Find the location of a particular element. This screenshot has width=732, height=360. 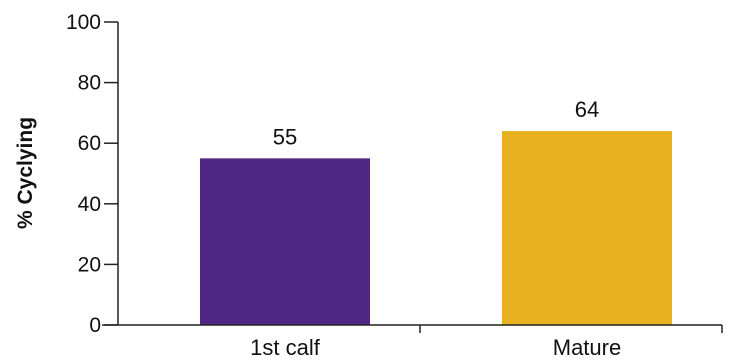

bar-first-calf is located at coordinates (285, 241).